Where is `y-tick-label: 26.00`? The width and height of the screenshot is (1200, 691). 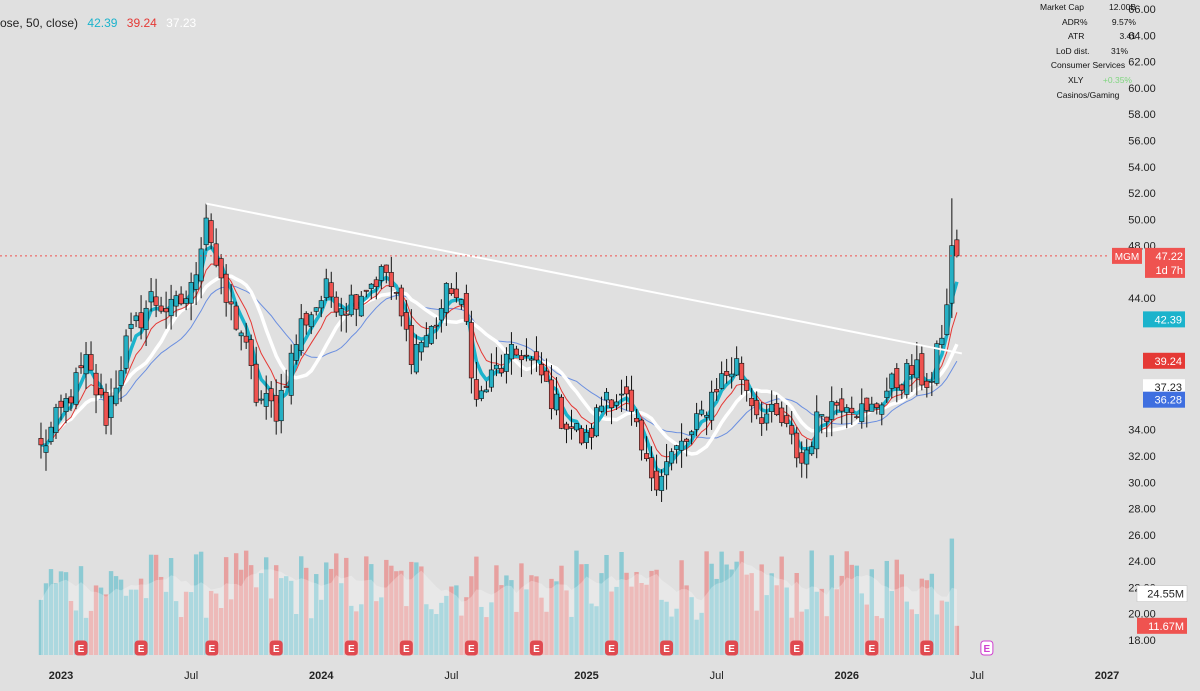 y-tick-label: 26.00 is located at coordinates (1142, 536).